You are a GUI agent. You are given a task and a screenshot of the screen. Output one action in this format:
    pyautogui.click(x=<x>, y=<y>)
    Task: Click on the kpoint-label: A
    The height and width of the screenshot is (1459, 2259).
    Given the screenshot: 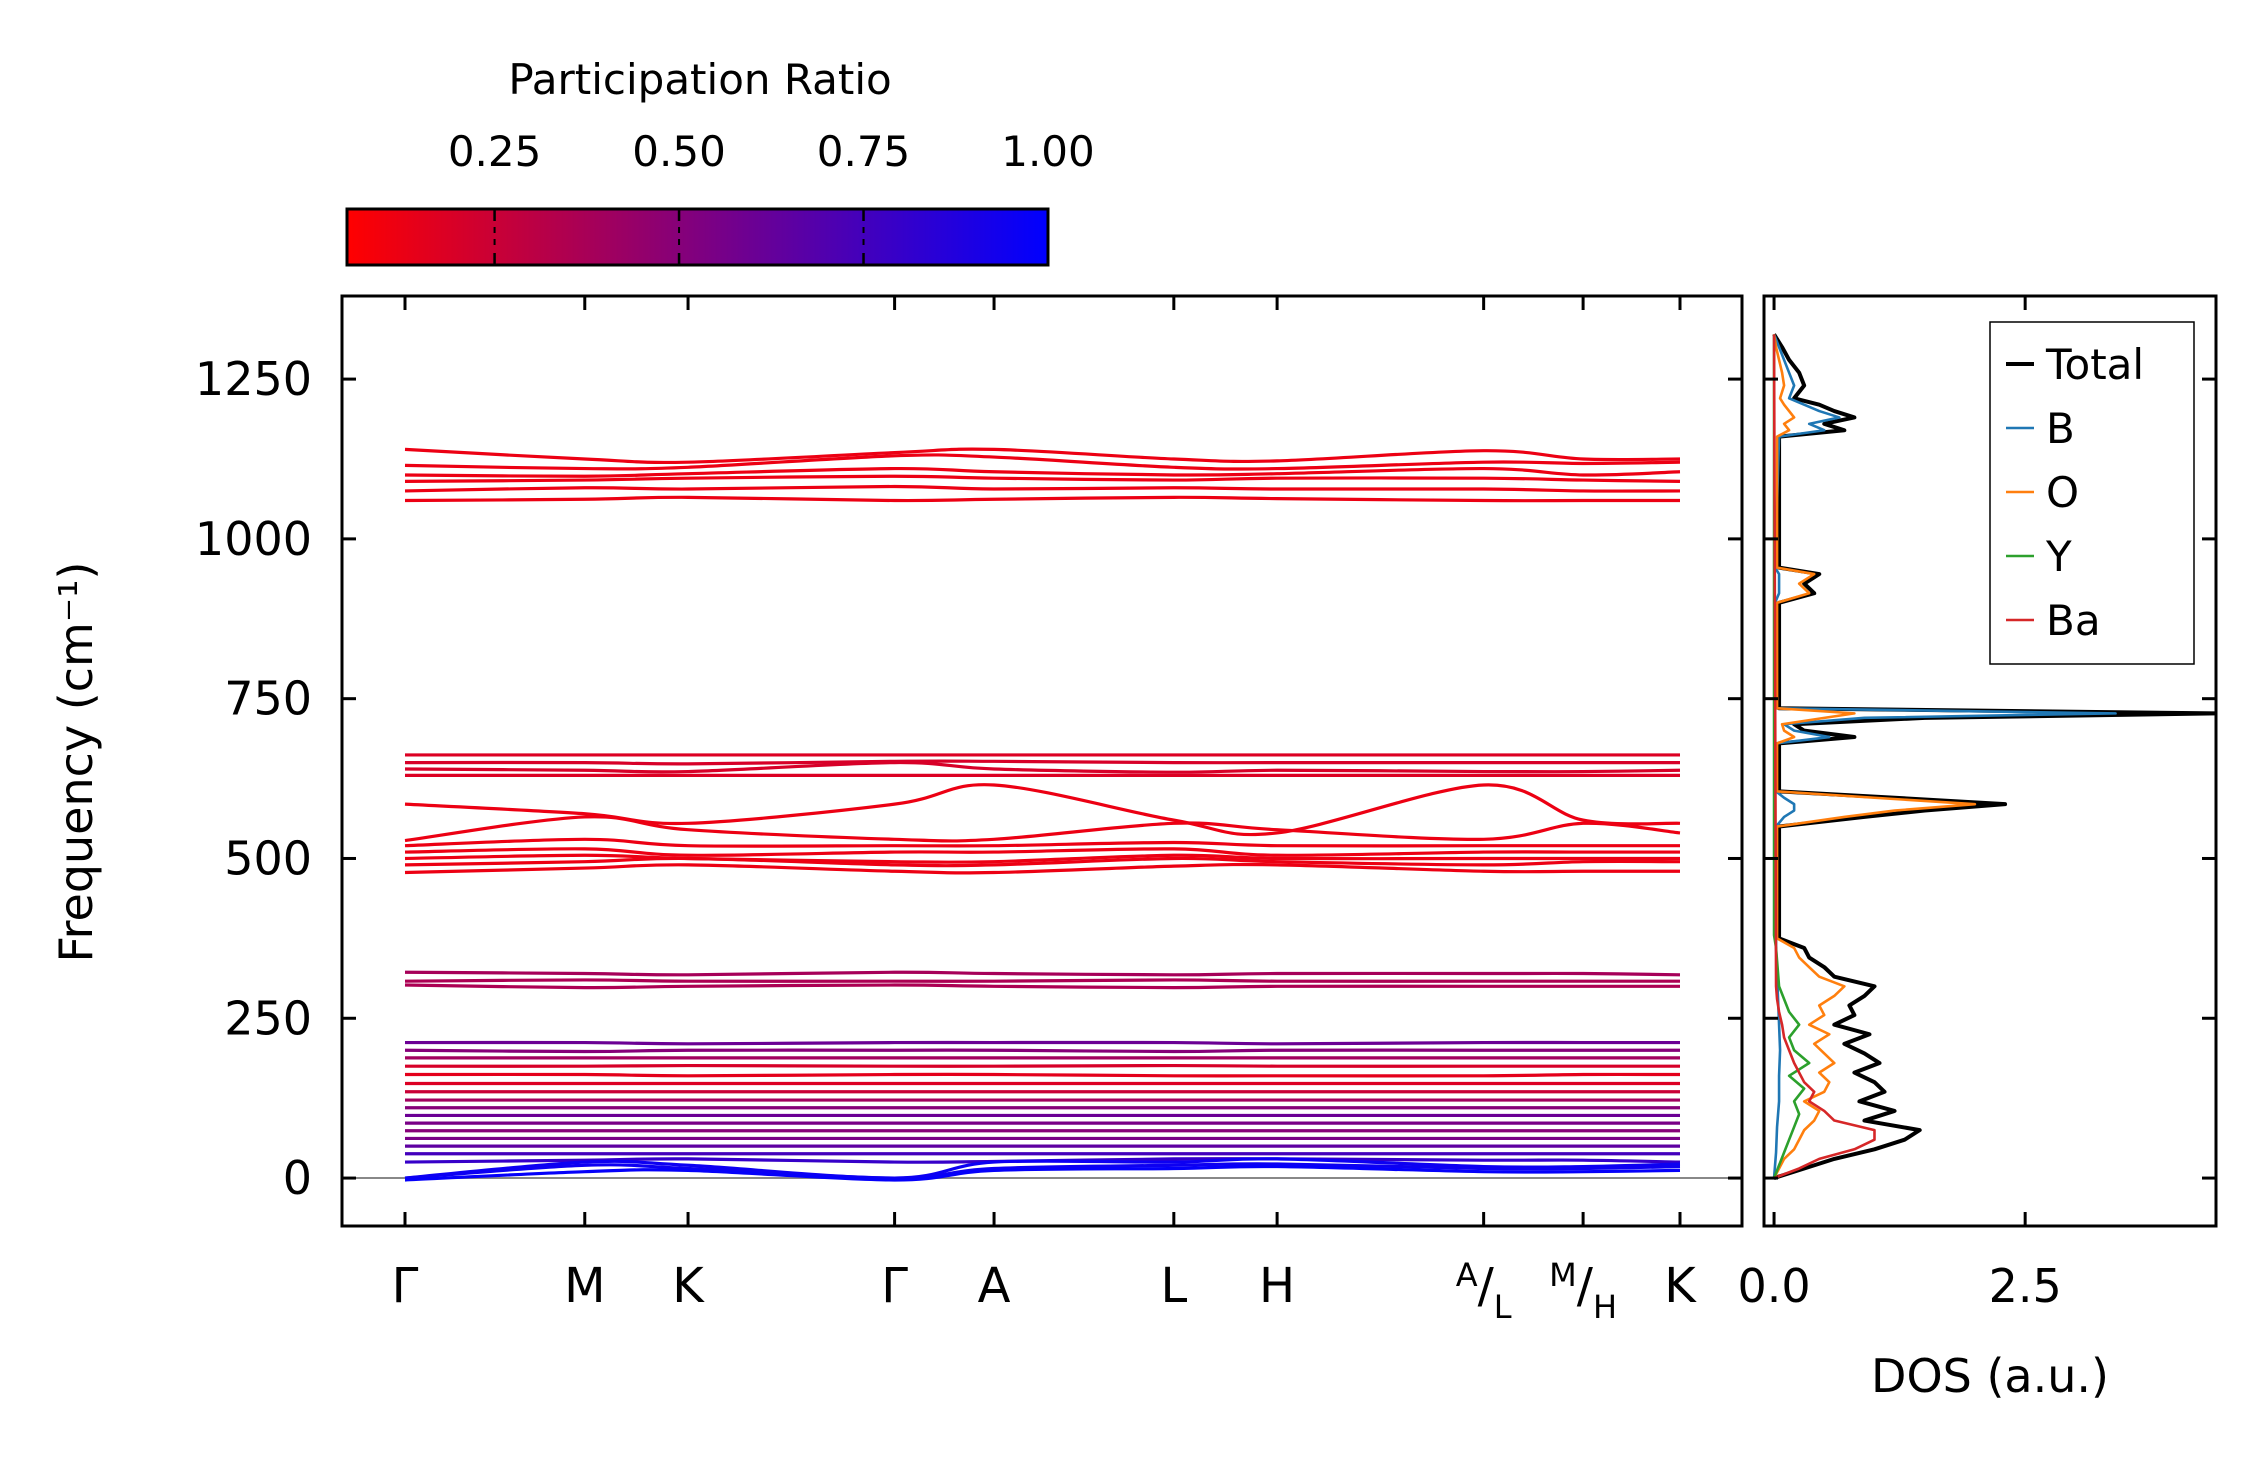 What is the action you would take?
    pyautogui.click(x=994, y=1286)
    